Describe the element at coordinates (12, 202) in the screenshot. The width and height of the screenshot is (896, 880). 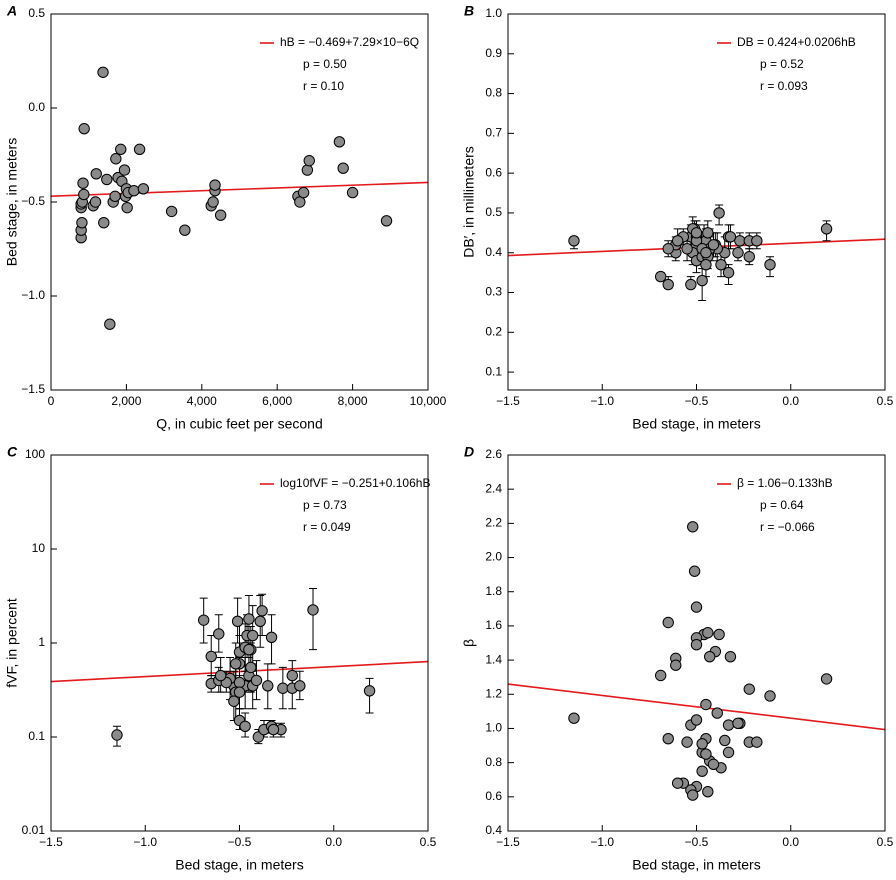
I see `y-axis-title: Bed stage, in meters` at that location.